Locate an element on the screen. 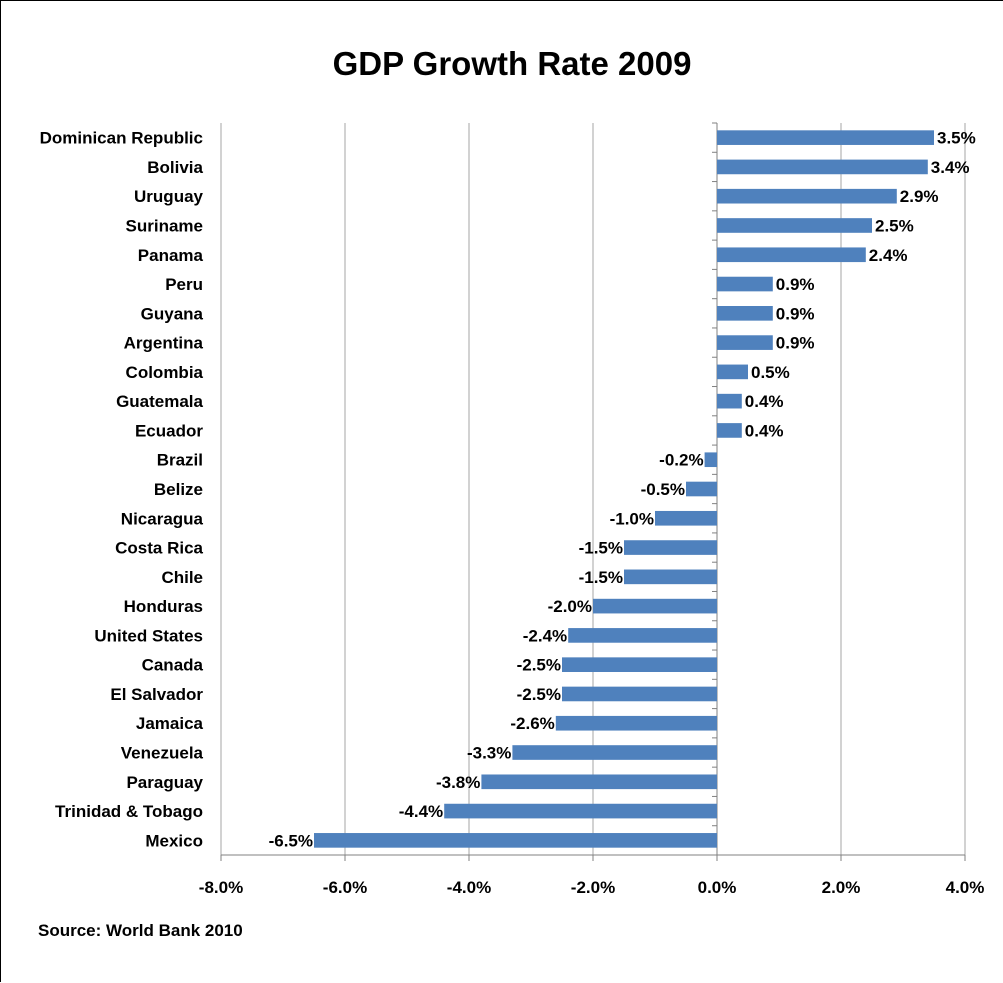 Image resolution: width=1003 pixels, height=983 pixels. chart-title: GDP Growth Rate 2009 is located at coordinates (512, 63).